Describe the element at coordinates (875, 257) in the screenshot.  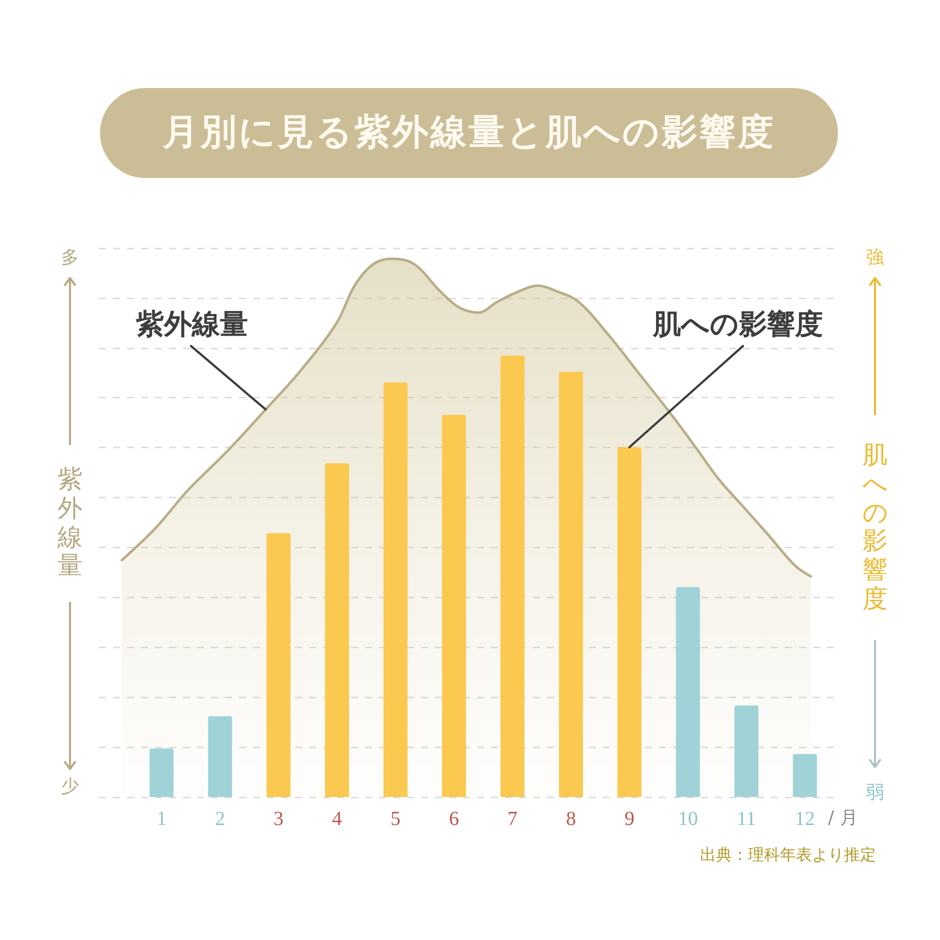
I see `text: 強` at that location.